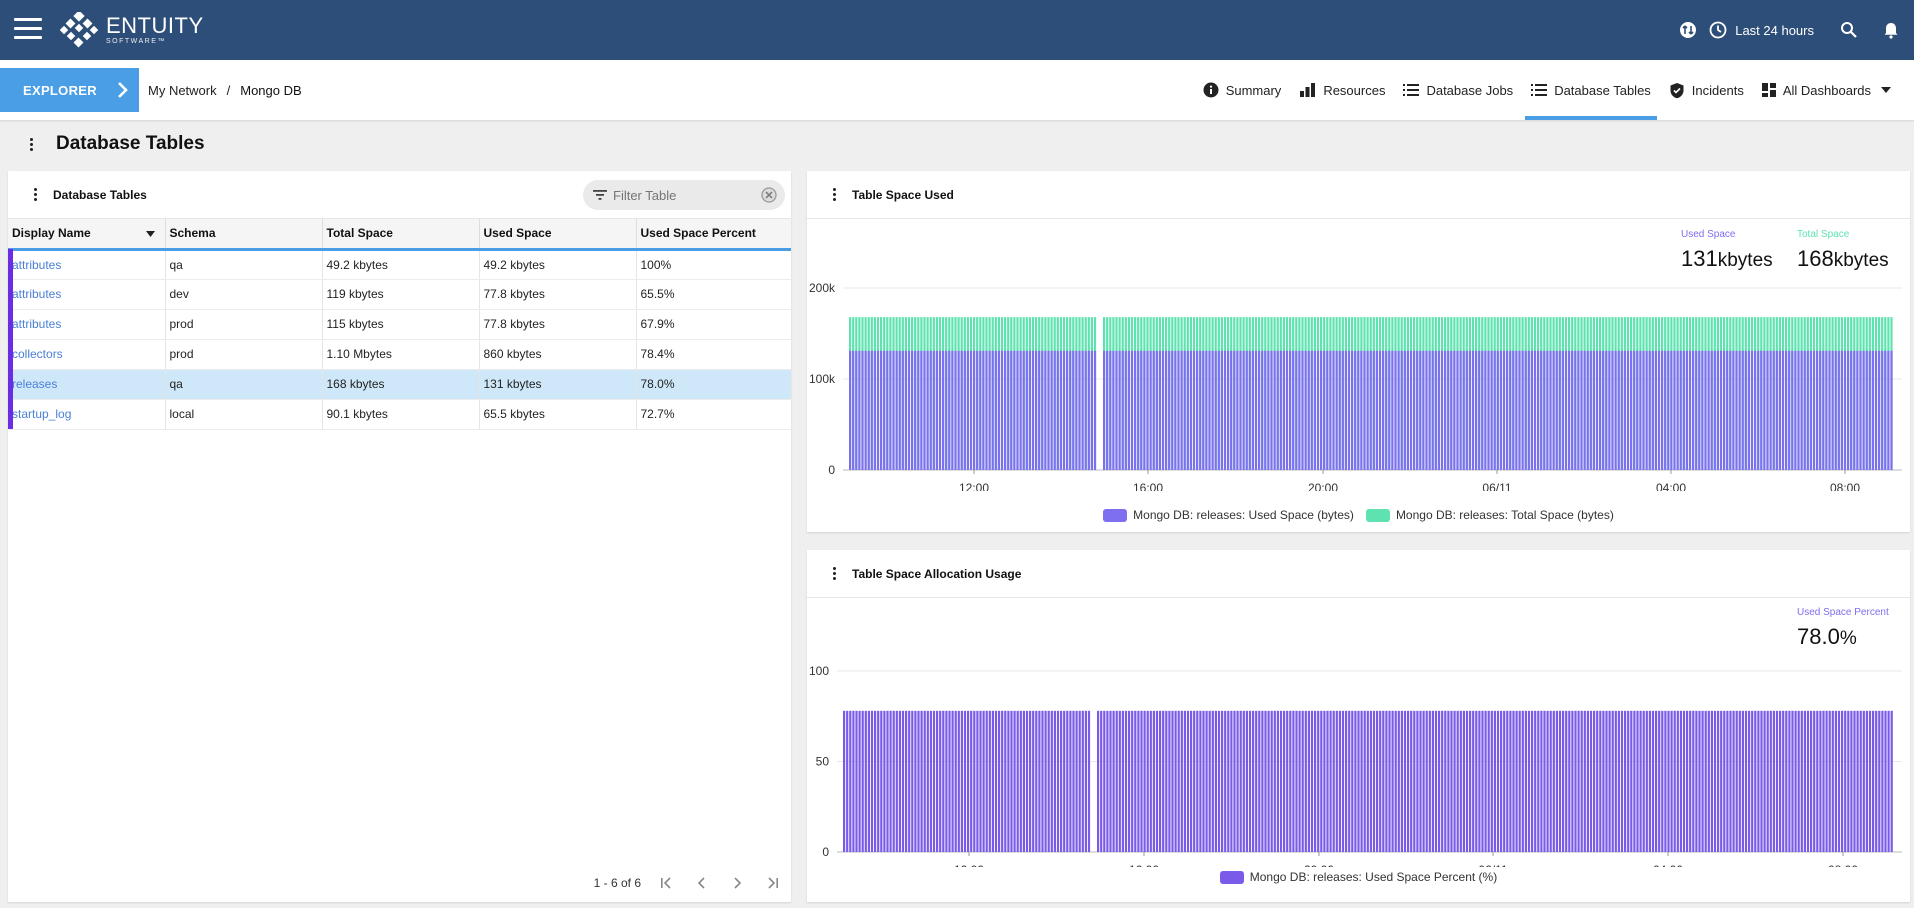 This screenshot has width=1914, height=908. Describe the element at coordinates (1845, 486) in the screenshot. I see `x-tick-label: 08:00` at that location.